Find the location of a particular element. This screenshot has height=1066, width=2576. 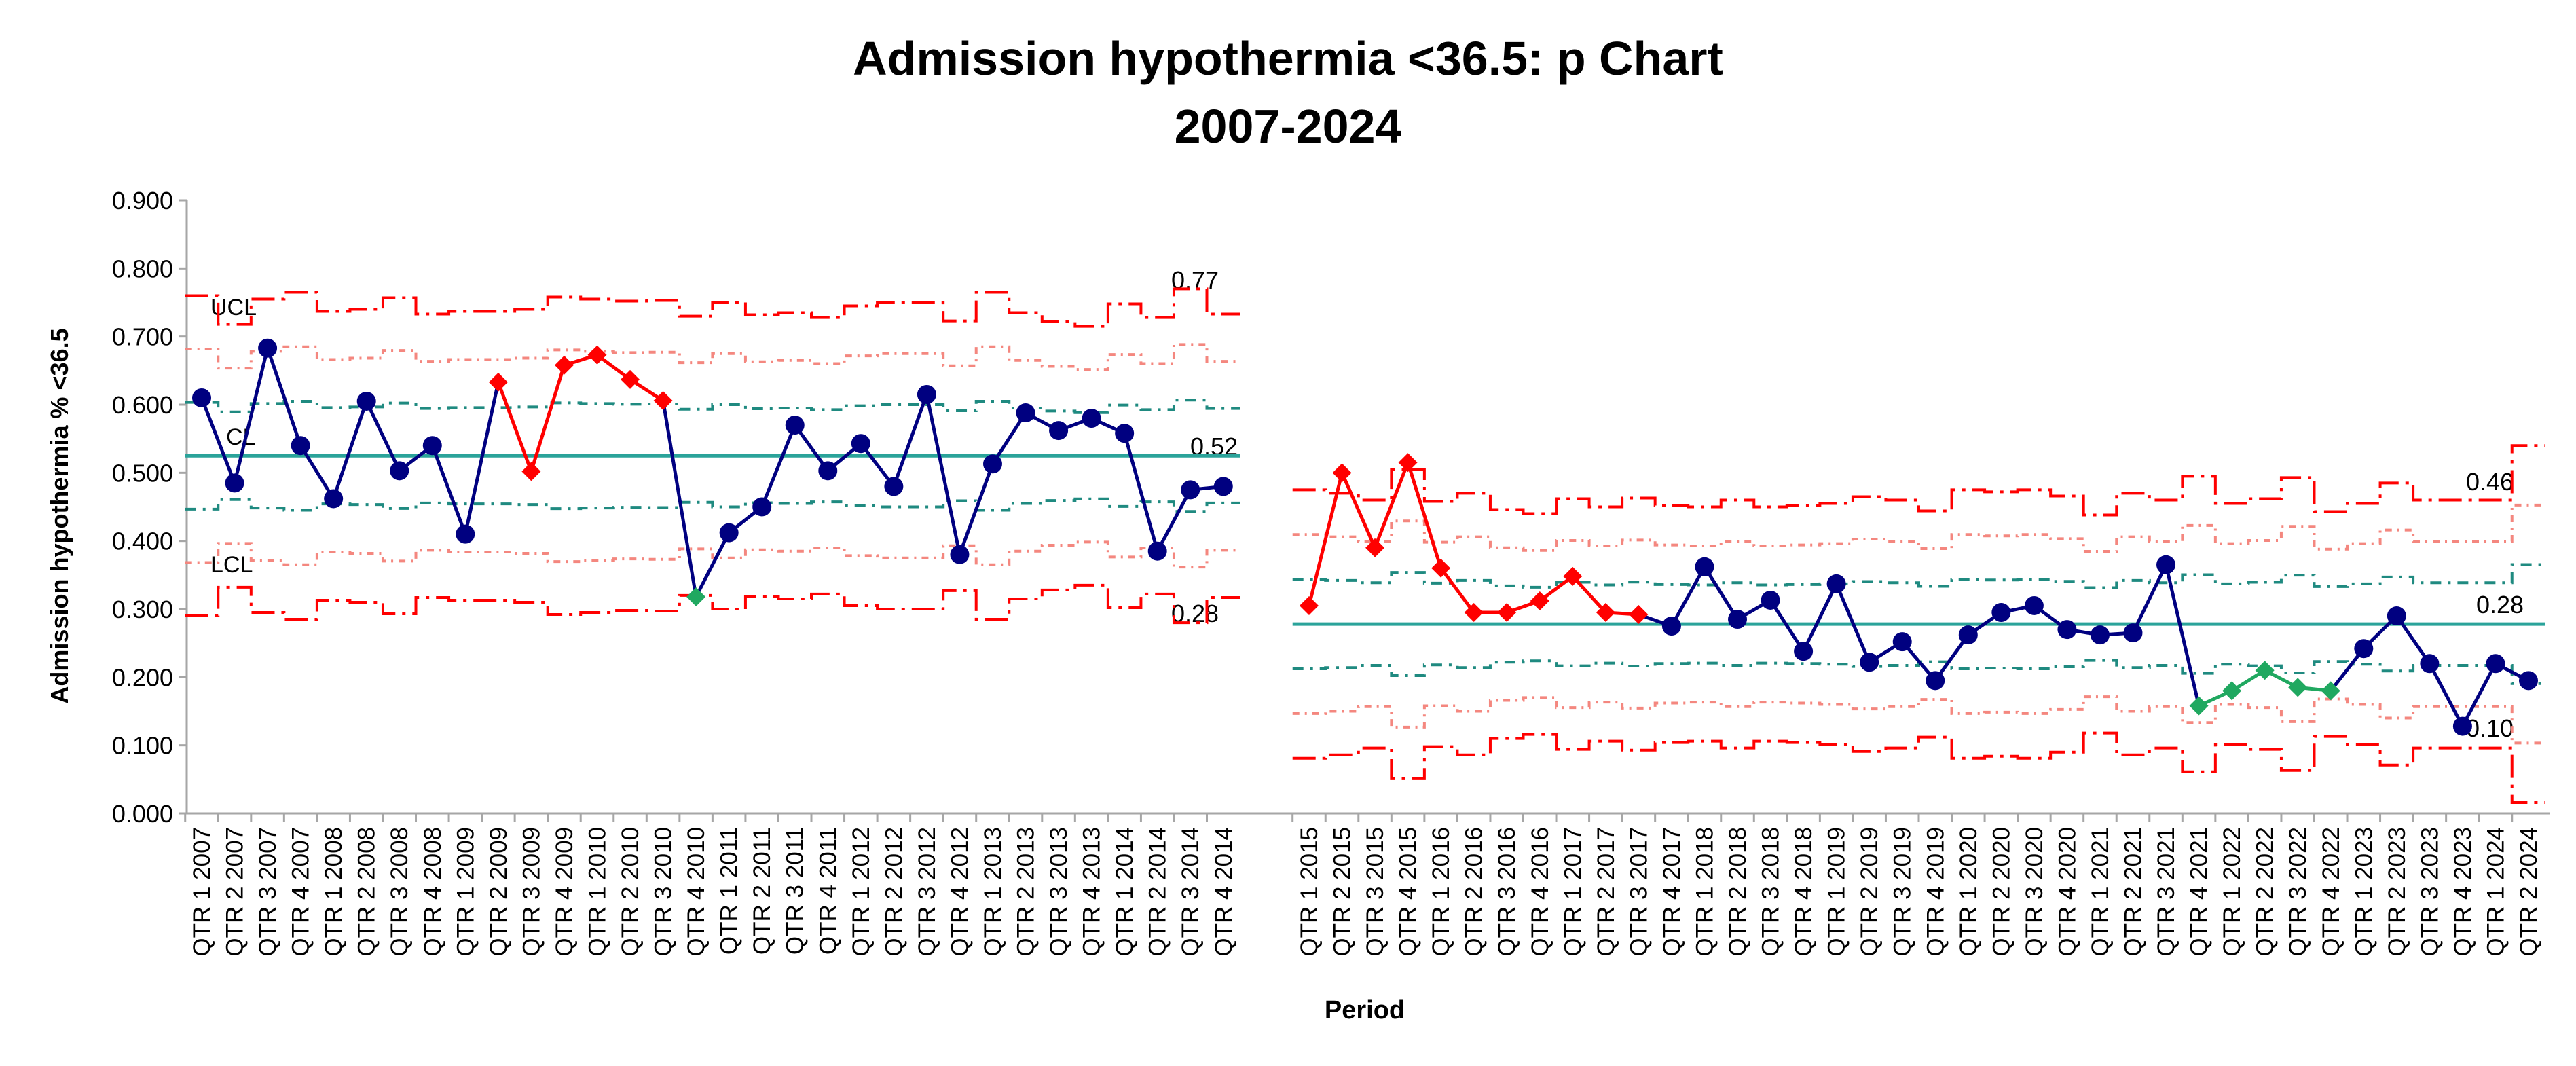

y-tick-label: 0.200 is located at coordinates (142, 677).